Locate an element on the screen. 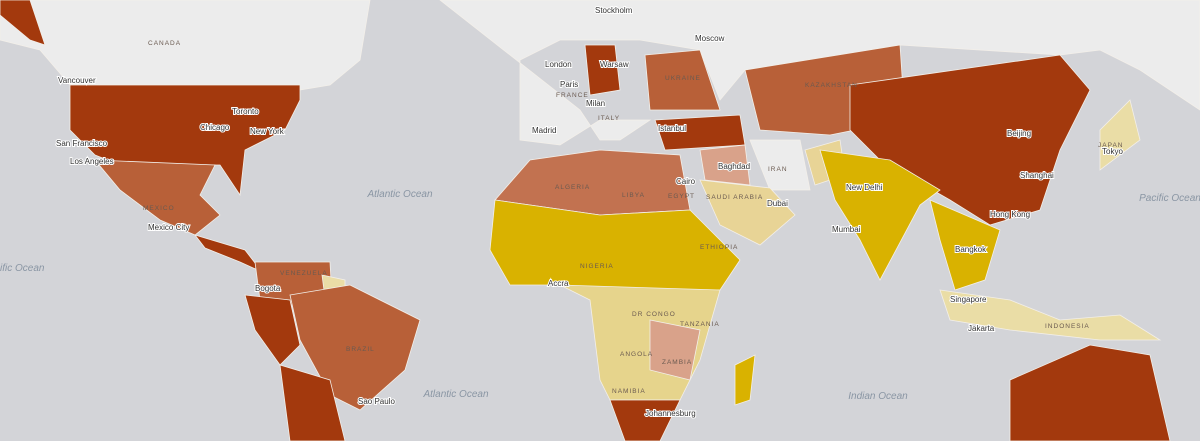  city-label: Stockholm is located at coordinates (614, 10).